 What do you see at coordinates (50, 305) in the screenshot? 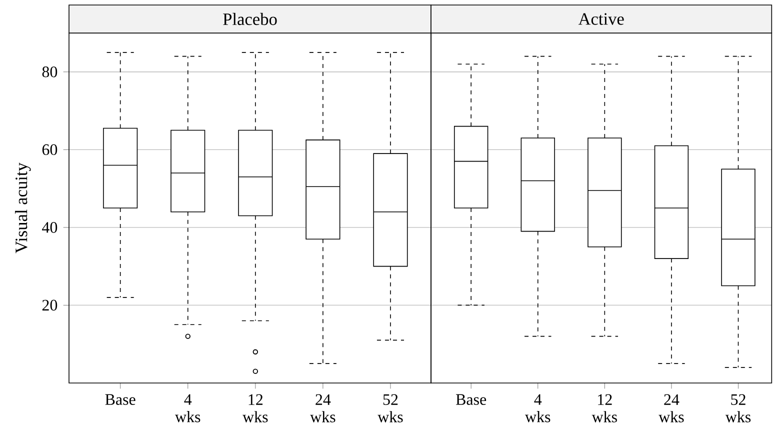
I see `y-tick-label: 20` at bounding box center [50, 305].